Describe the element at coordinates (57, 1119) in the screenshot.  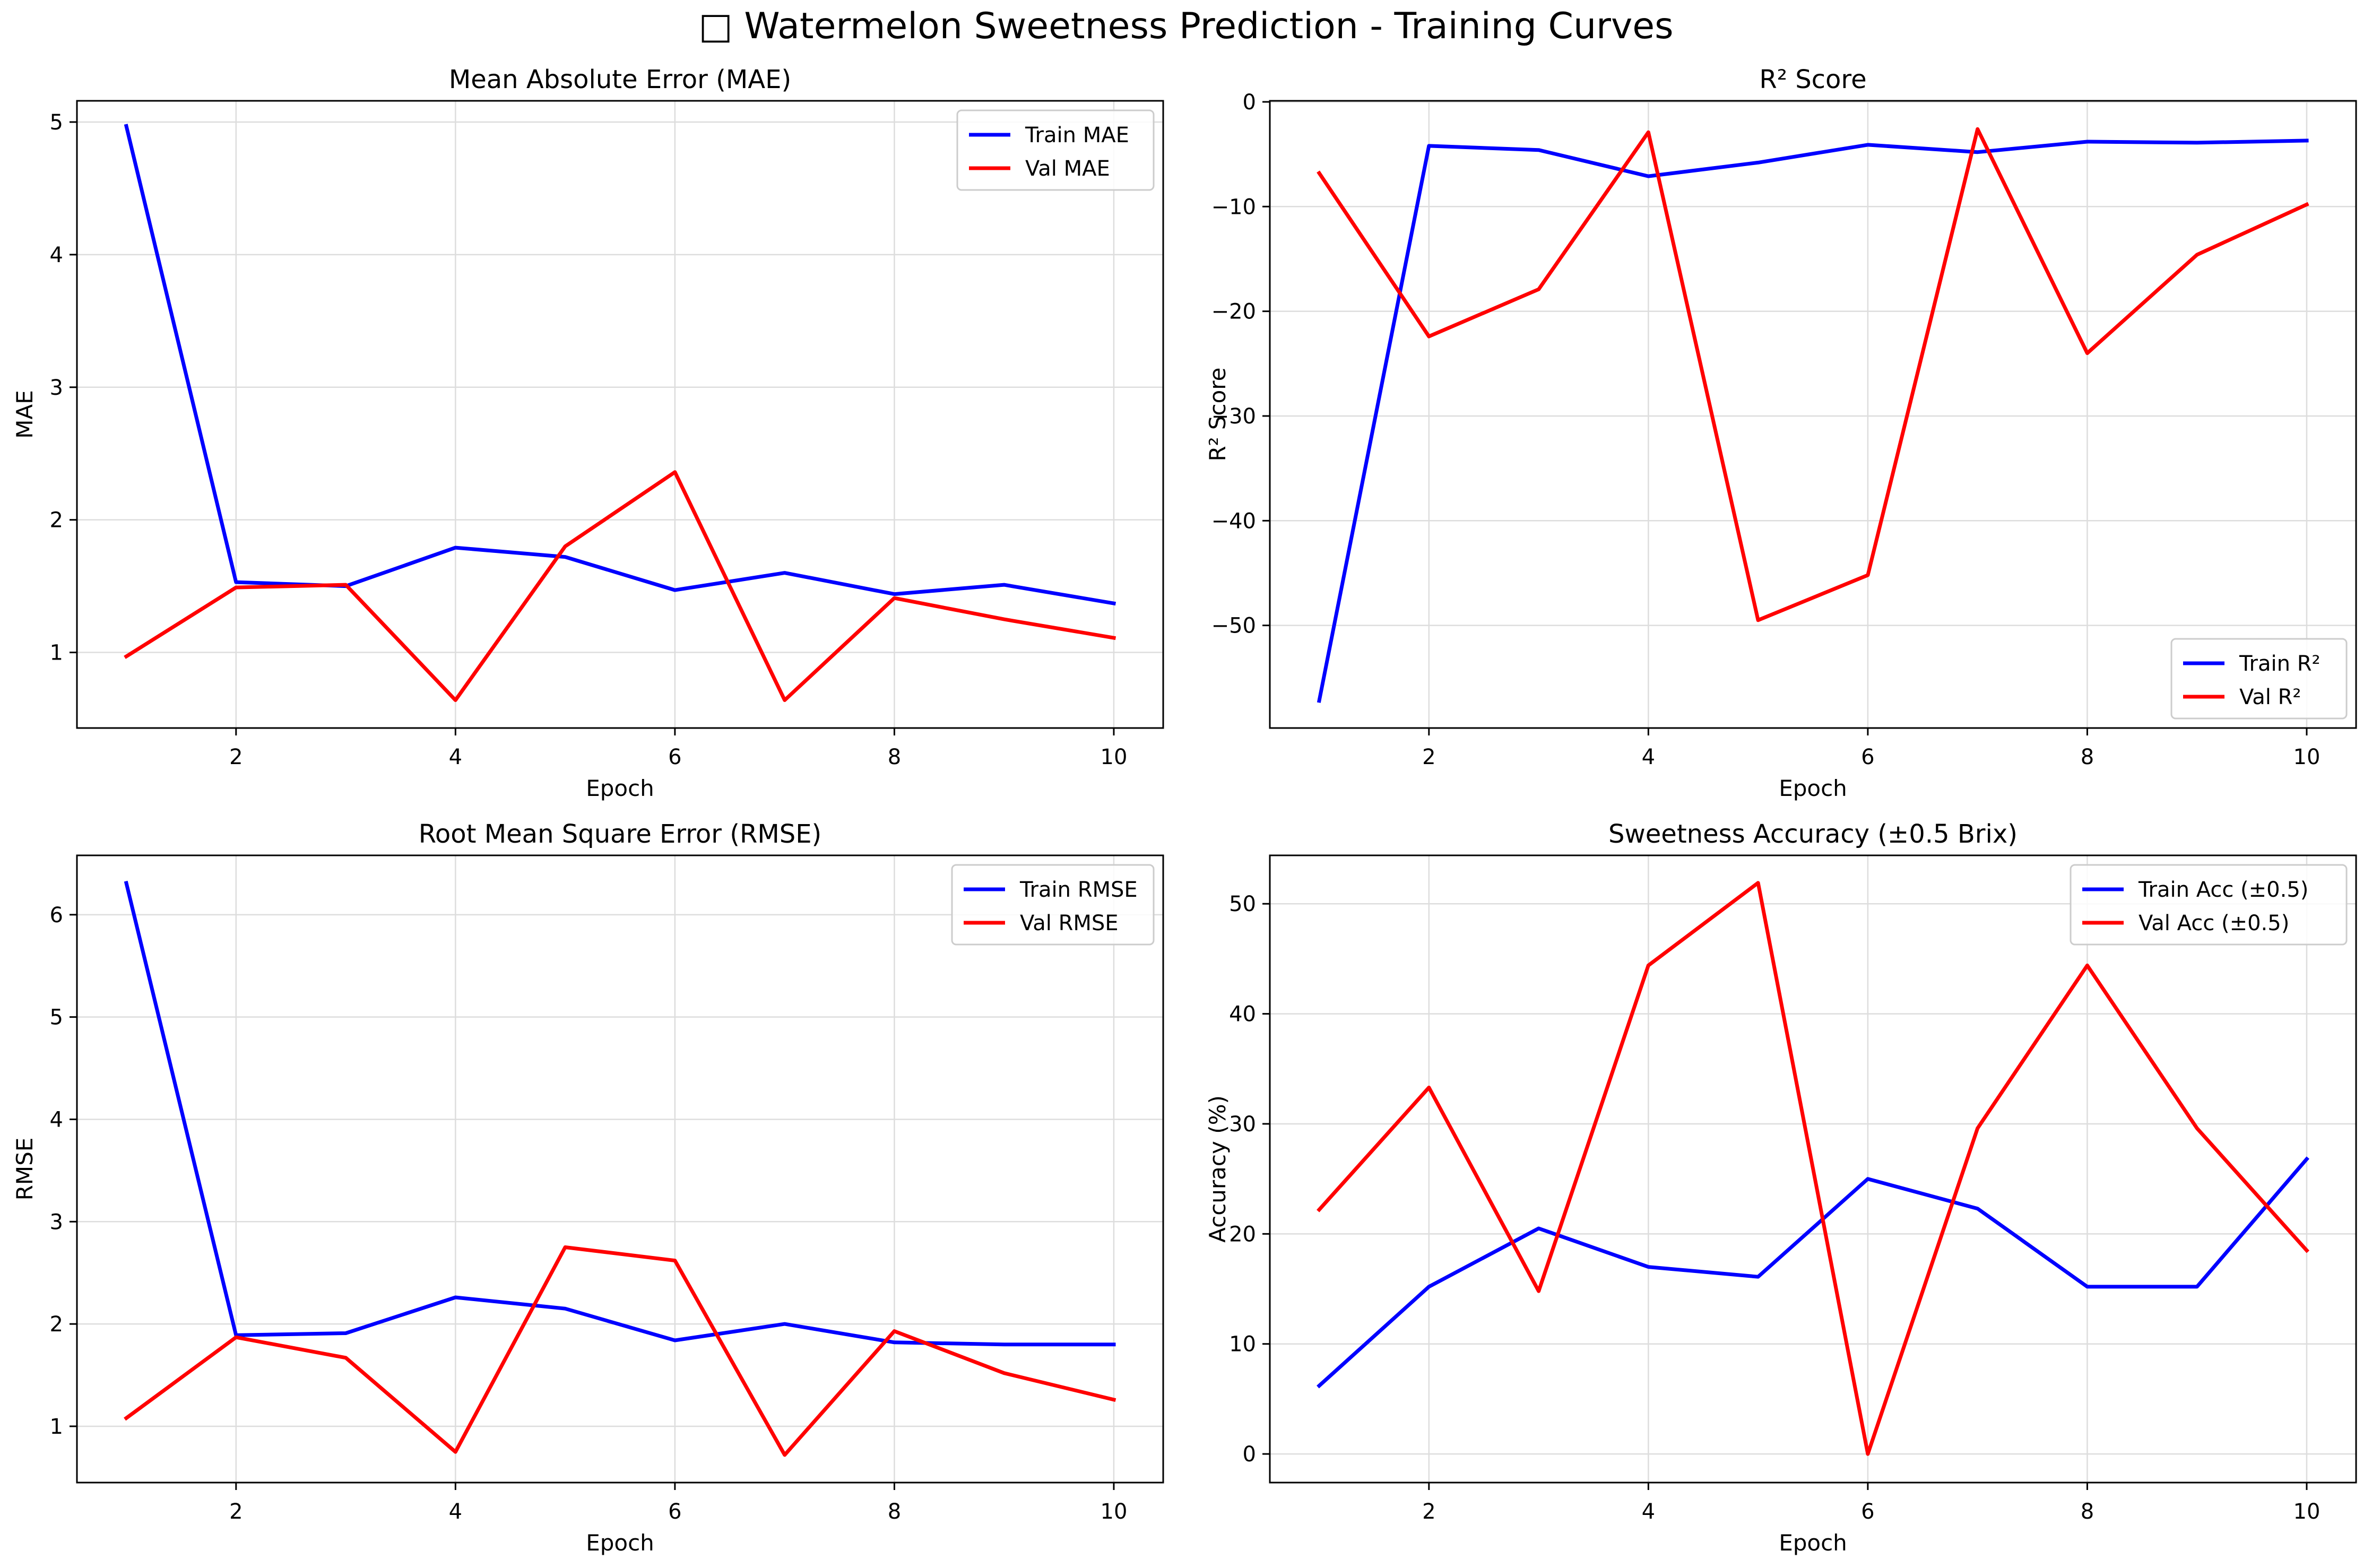
I see `chart3-y-tick-label: 4` at that location.